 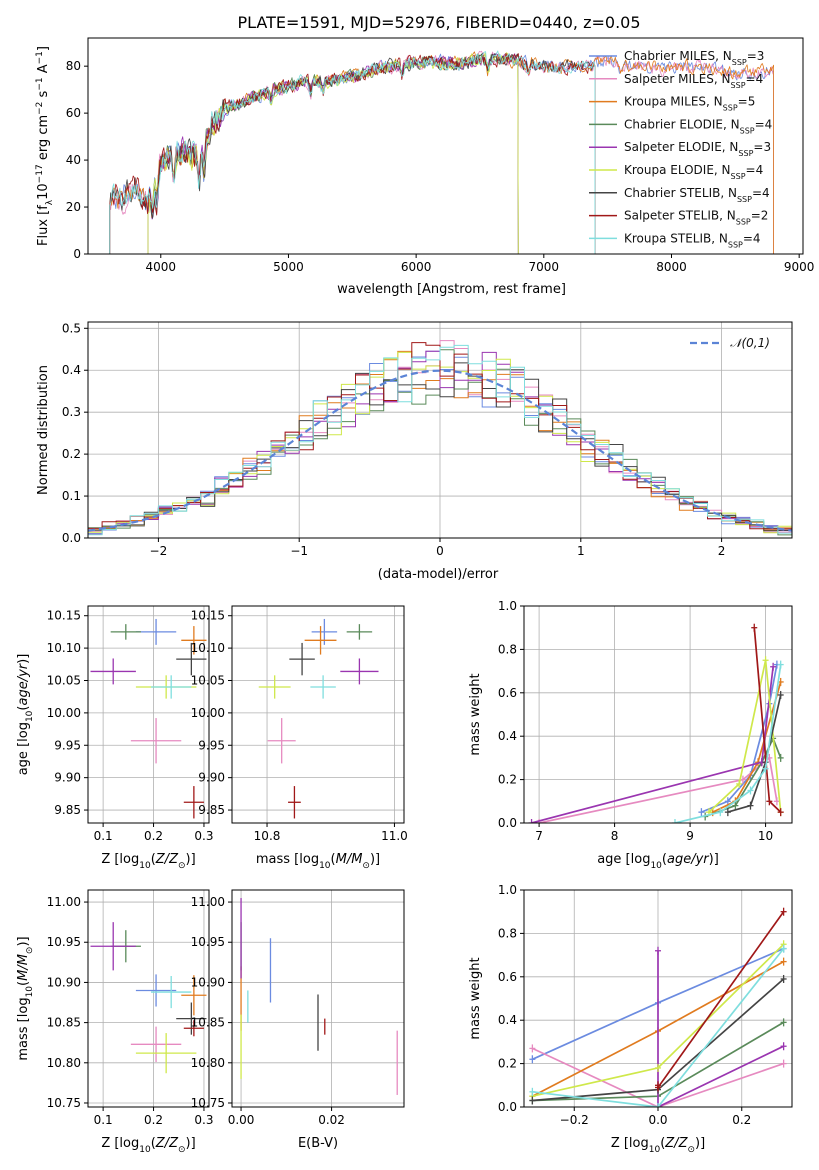 What do you see at coordinates (615, 836) in the screenshot?
I see `x-tick-label: 8` at bounding box center [615, 836].